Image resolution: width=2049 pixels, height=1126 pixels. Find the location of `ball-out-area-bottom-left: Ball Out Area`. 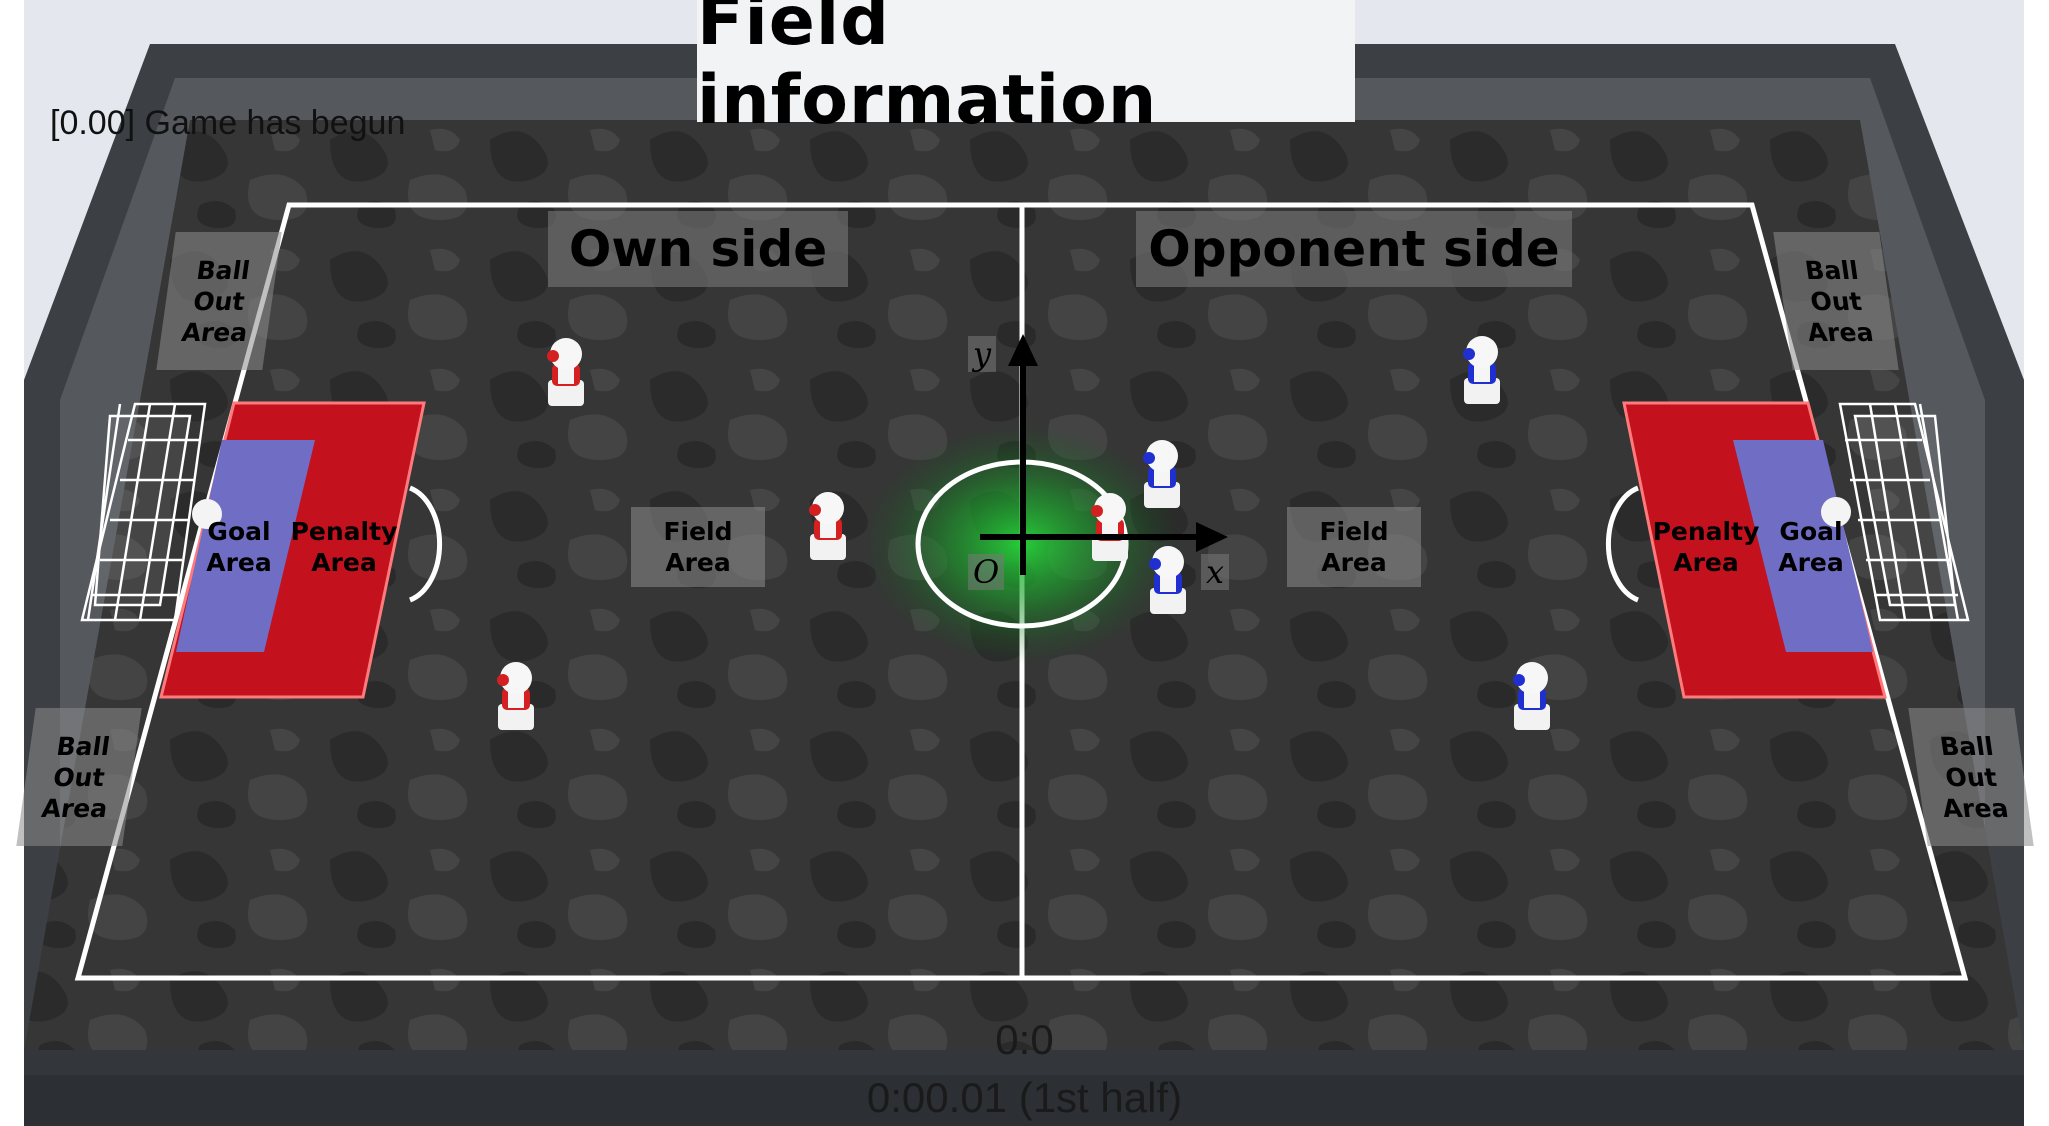

ball-out-area-bottom-left: Ball Out Area is located at coordinates (79, 777).